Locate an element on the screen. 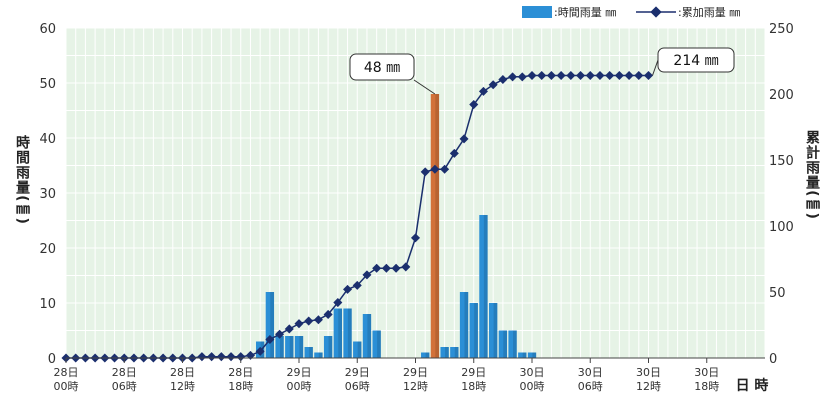 This screenshot has height=398, width=834. peak-callout-text: 48 ㎜ is located at coordinates (382, 68).